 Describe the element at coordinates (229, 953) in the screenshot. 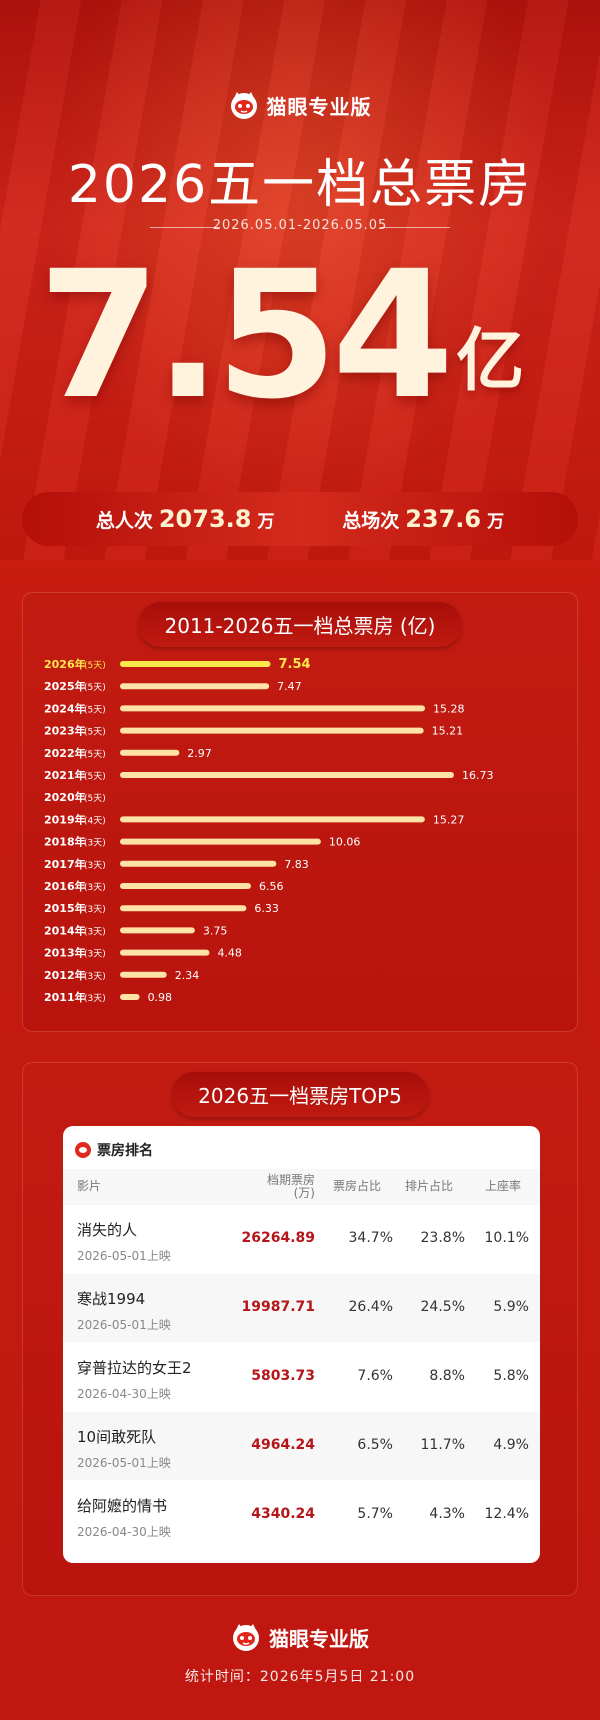

I see `value-label: 4.48` at that location.